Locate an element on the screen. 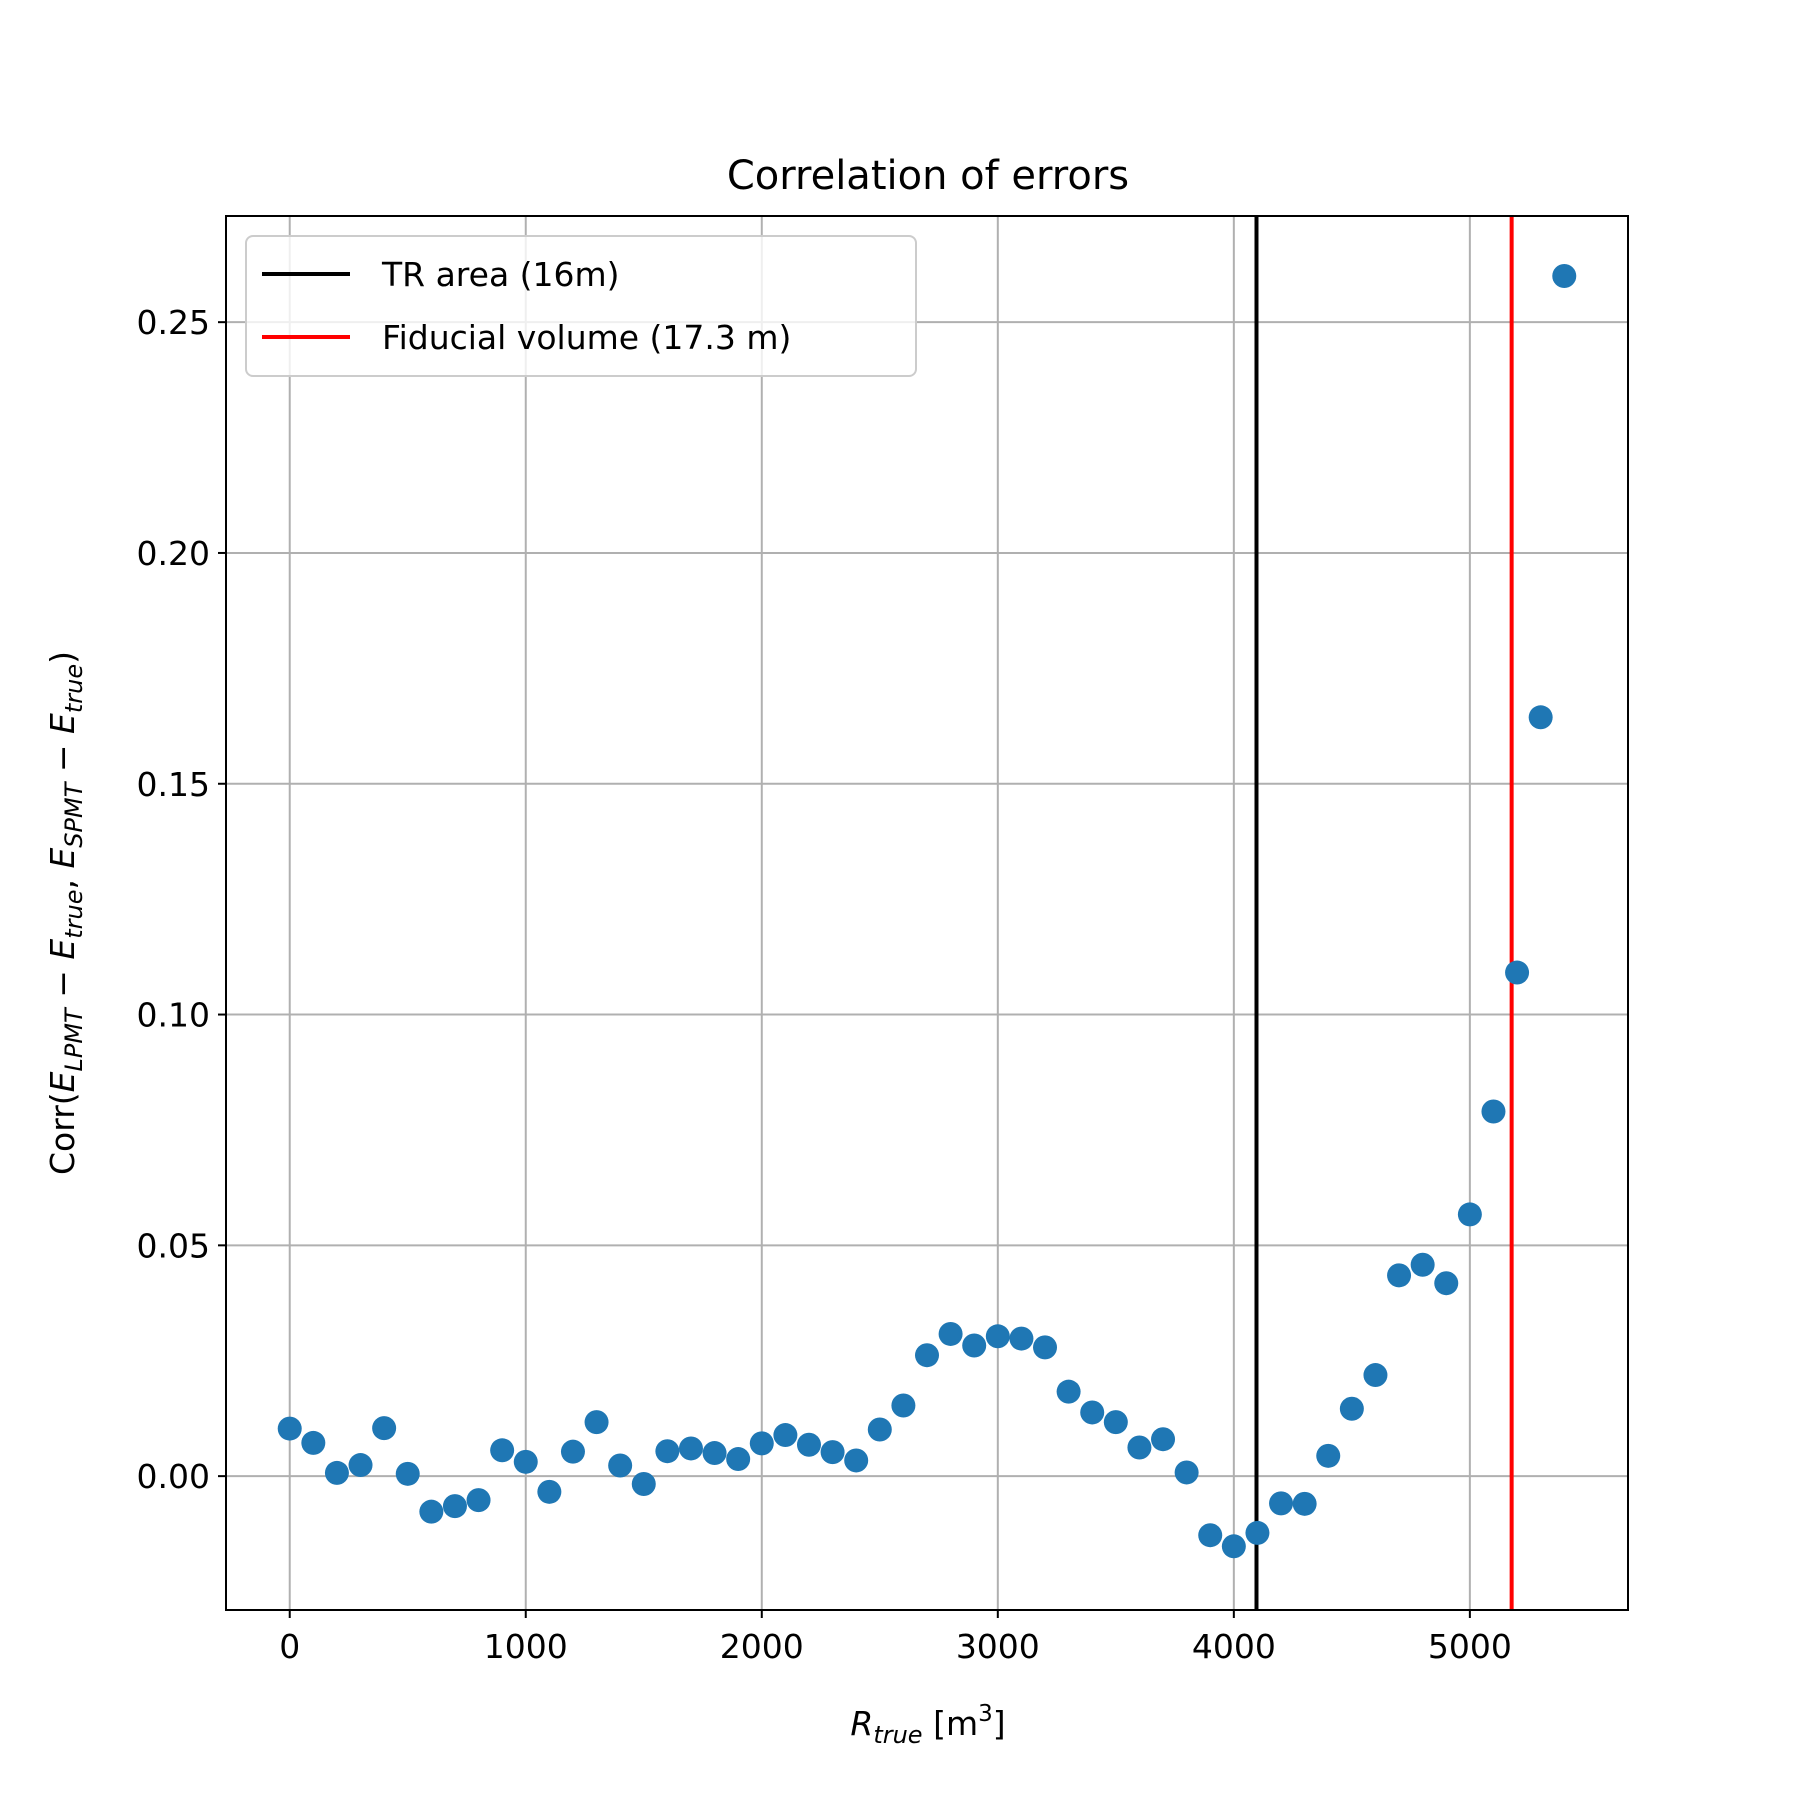  legend-label-fiducial-volume: Fiducial volume (17.3 m) is located at coordinates (586, 337).